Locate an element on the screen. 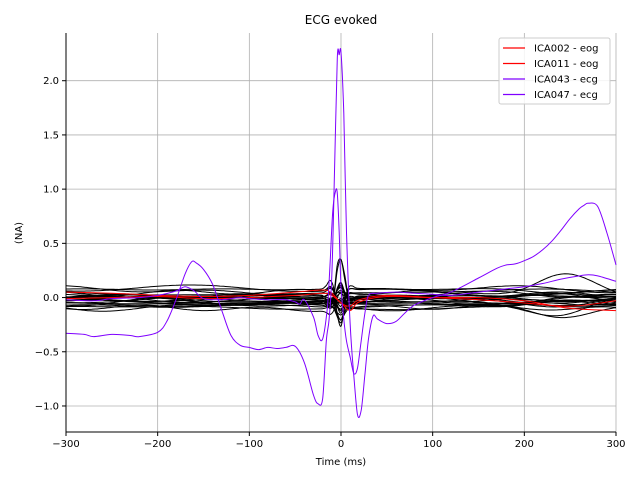 The width and height of the screenshot is (640, 480). x-tick-label: −300 is located at coordinates (65, 444).